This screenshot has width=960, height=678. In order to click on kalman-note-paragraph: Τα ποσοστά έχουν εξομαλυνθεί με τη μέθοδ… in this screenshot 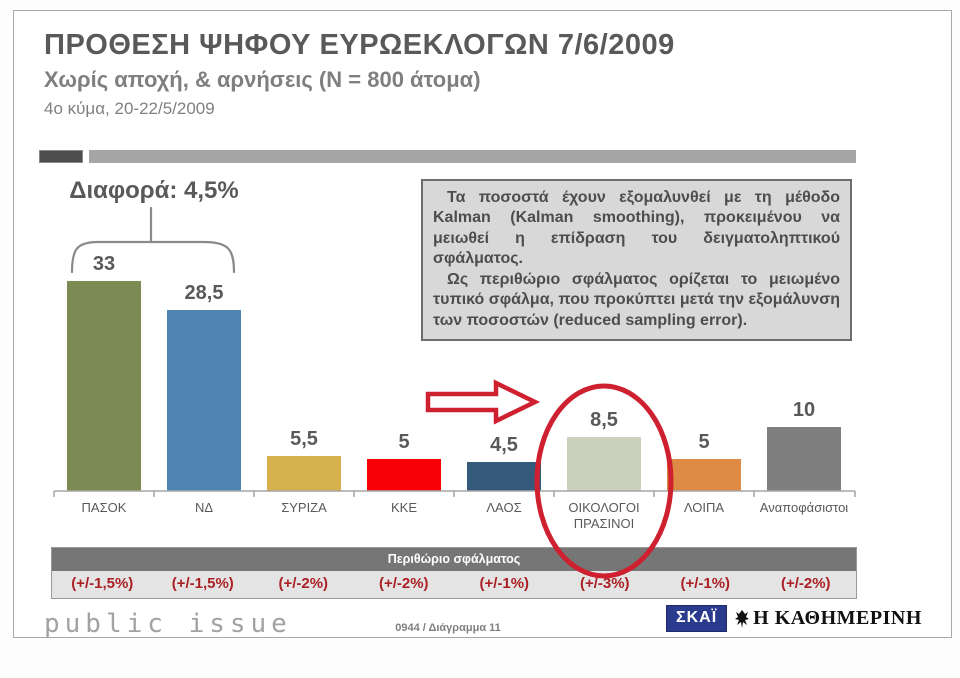, I will do `click(636, 228)`.